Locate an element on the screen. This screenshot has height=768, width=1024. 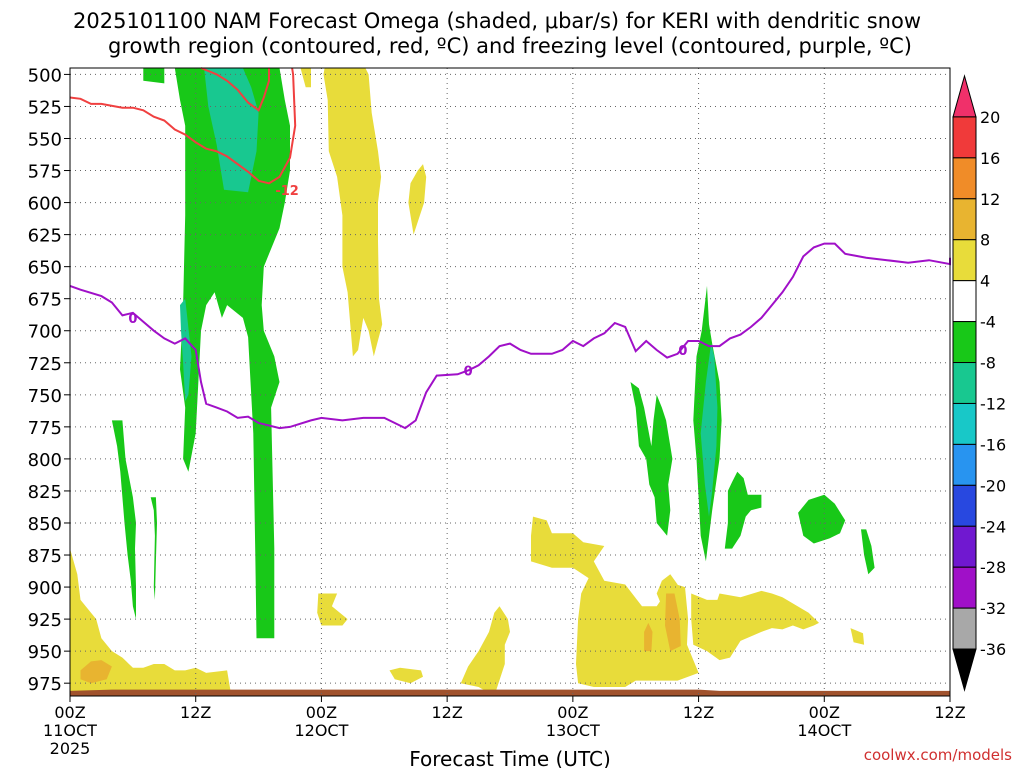
colorbar-label: -16 is located at coordinates (993, 444).